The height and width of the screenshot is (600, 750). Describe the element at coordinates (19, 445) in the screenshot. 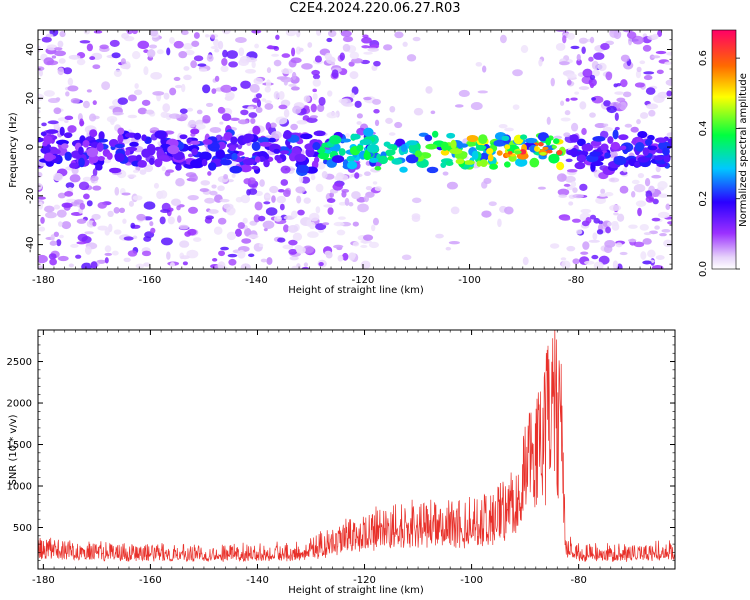

I see `y-tick-label: 1500` at that location.